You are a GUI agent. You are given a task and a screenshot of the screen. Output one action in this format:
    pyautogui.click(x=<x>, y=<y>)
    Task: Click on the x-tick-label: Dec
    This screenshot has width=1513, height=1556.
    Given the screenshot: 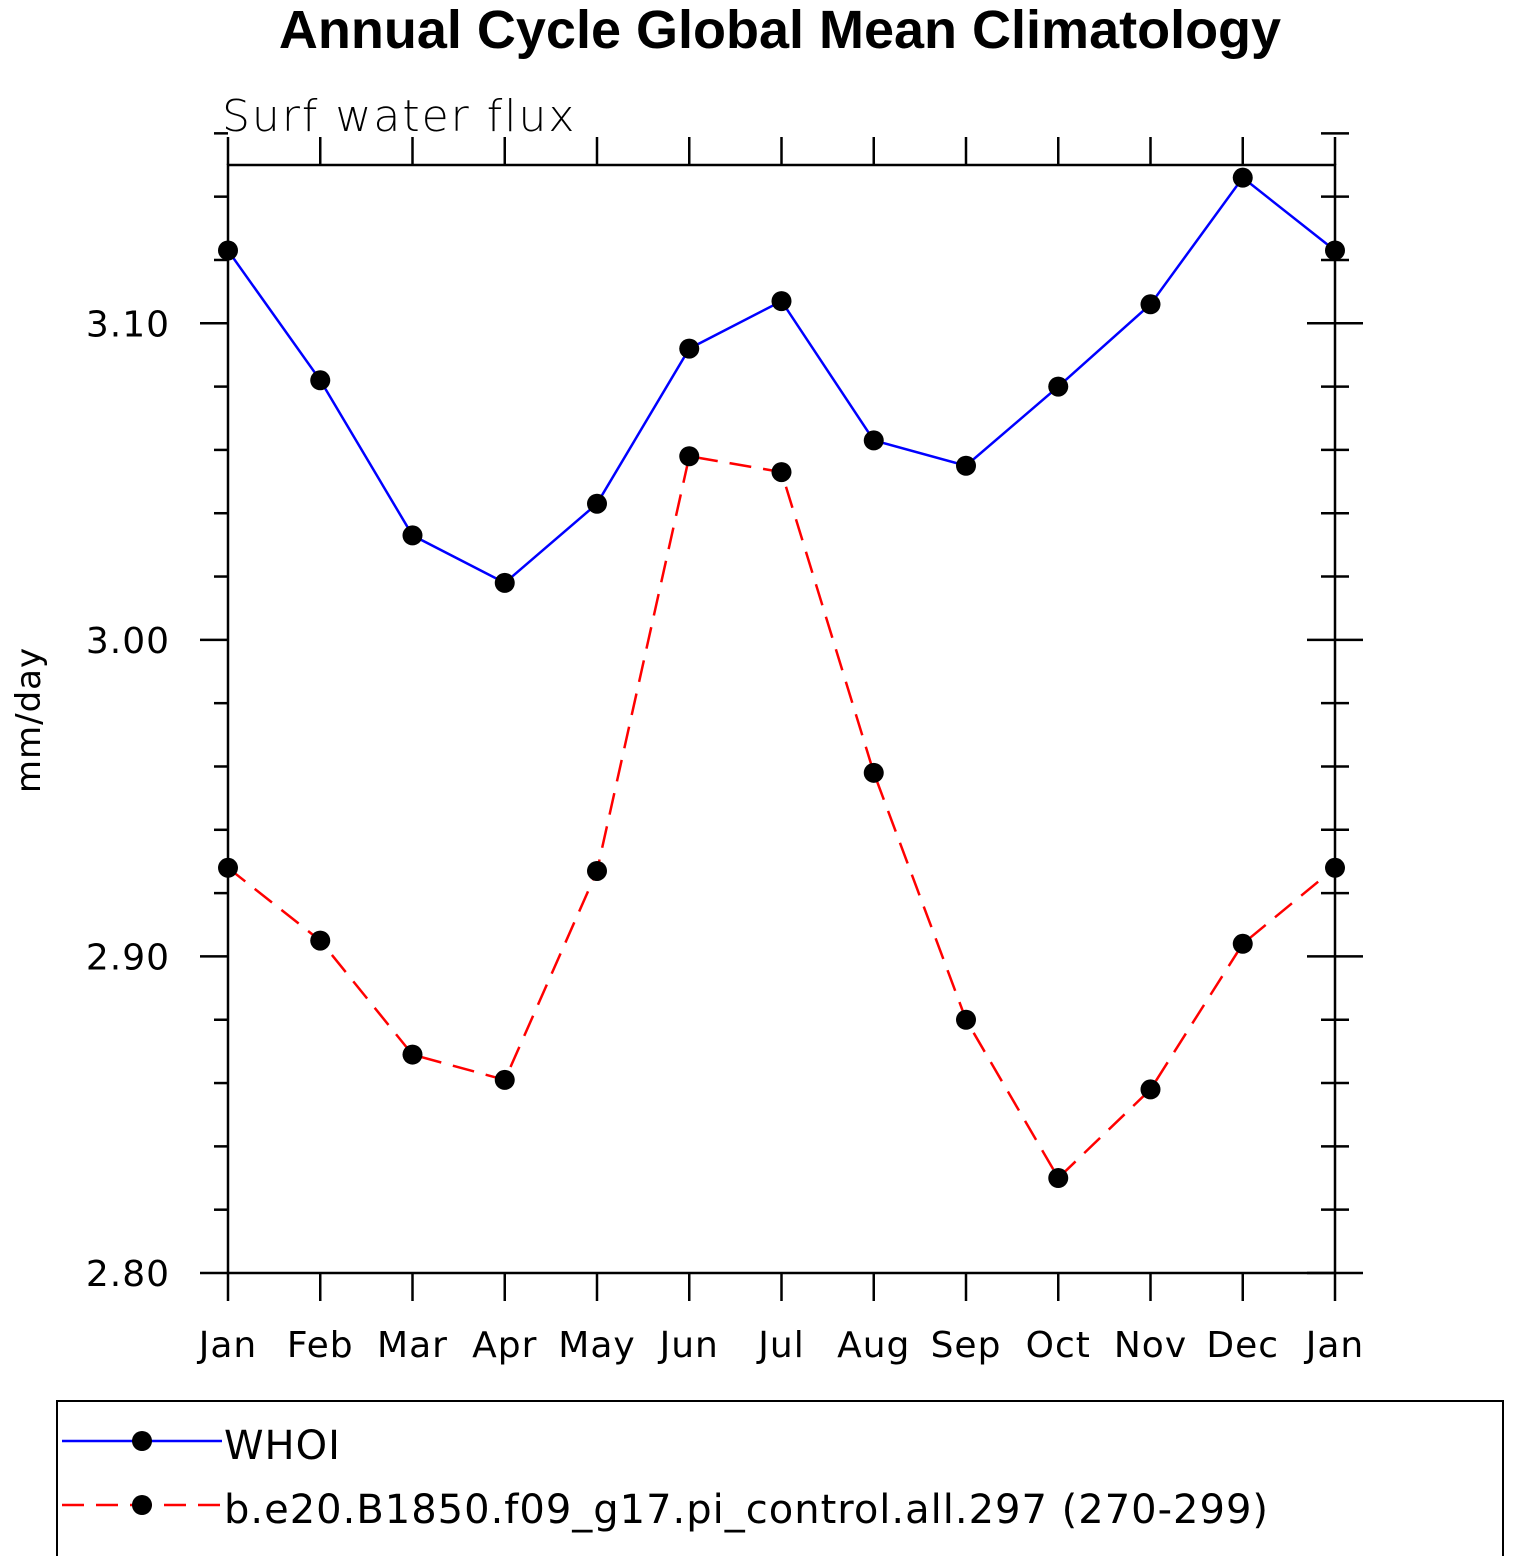 What is the action you would take?
    pyautogui.click(x=1242, y=1345)
    